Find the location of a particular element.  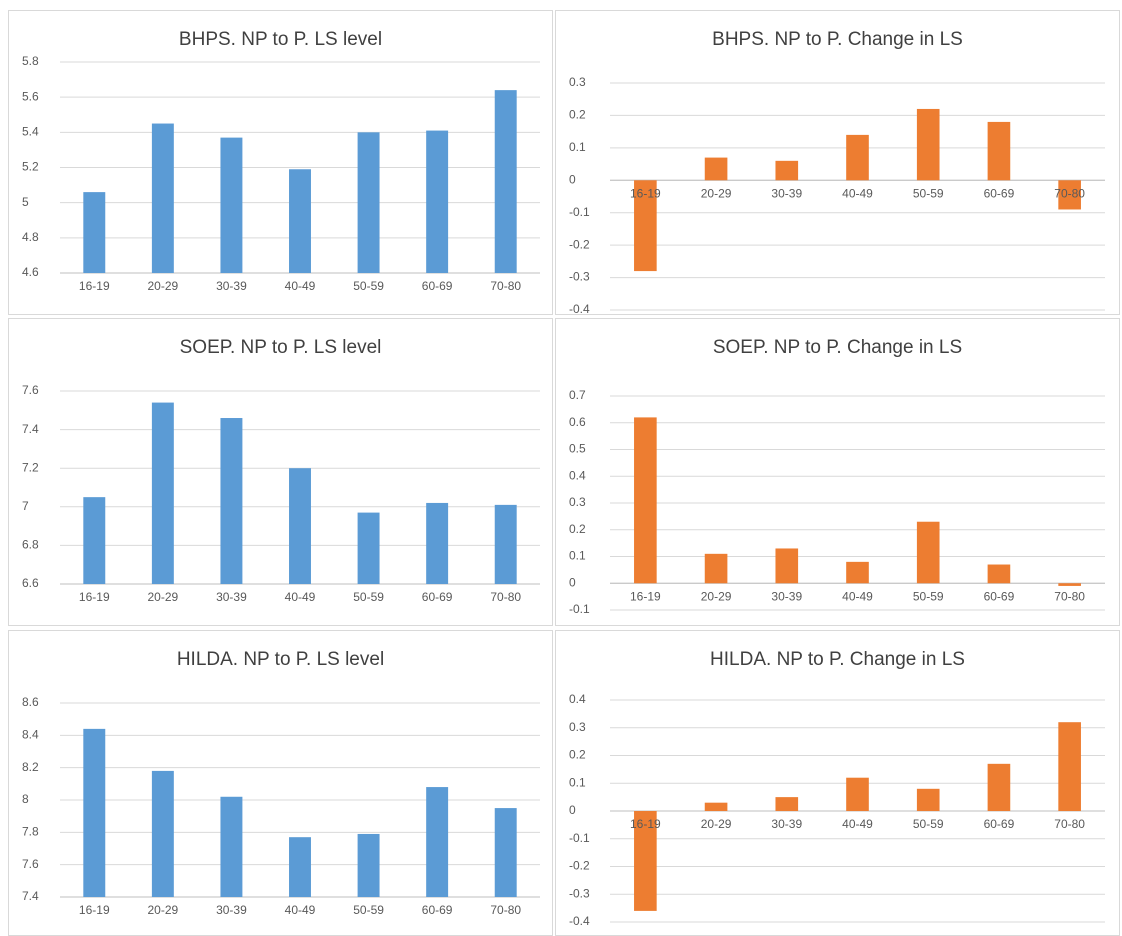

y-tick-label: 8 is located at coordinates (25, 799).